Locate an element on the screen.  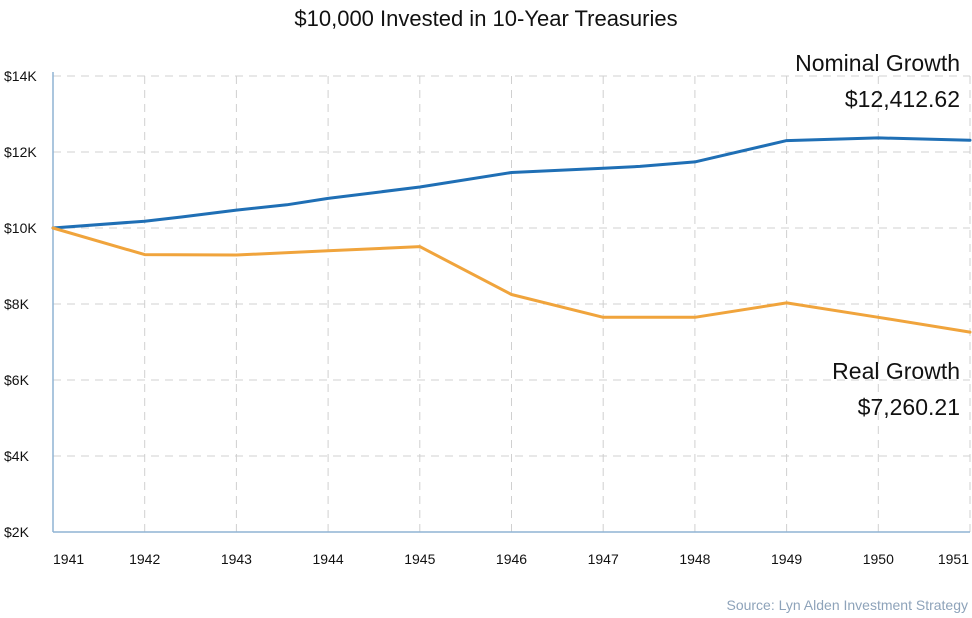
x-tick-label: 1942 is located at coordinates (144, 559).